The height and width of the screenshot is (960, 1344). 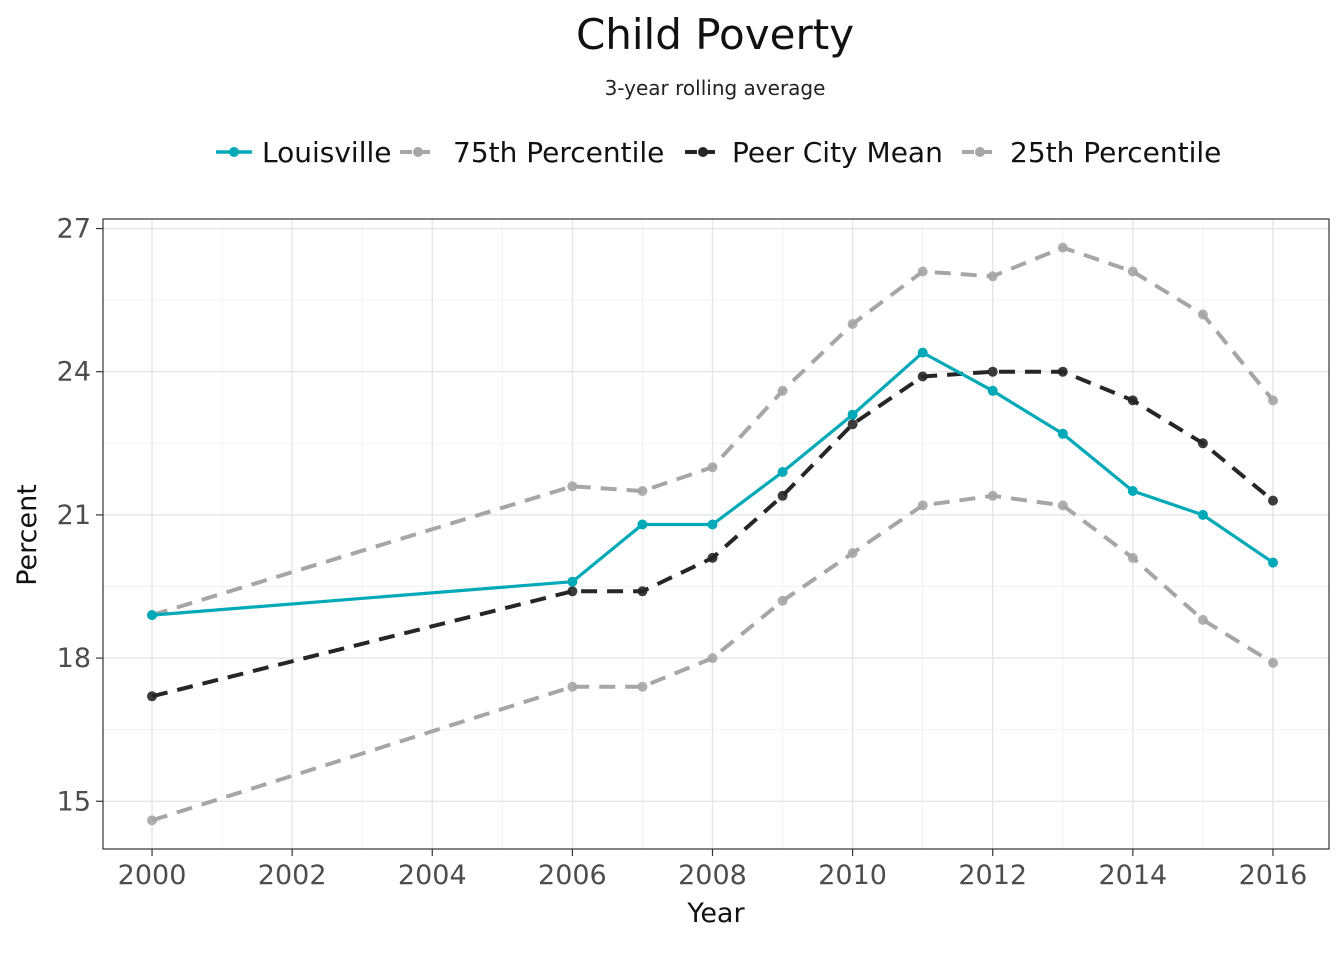 I want to click on legend-label: 75th Percentile, so click(x=558, y=152).